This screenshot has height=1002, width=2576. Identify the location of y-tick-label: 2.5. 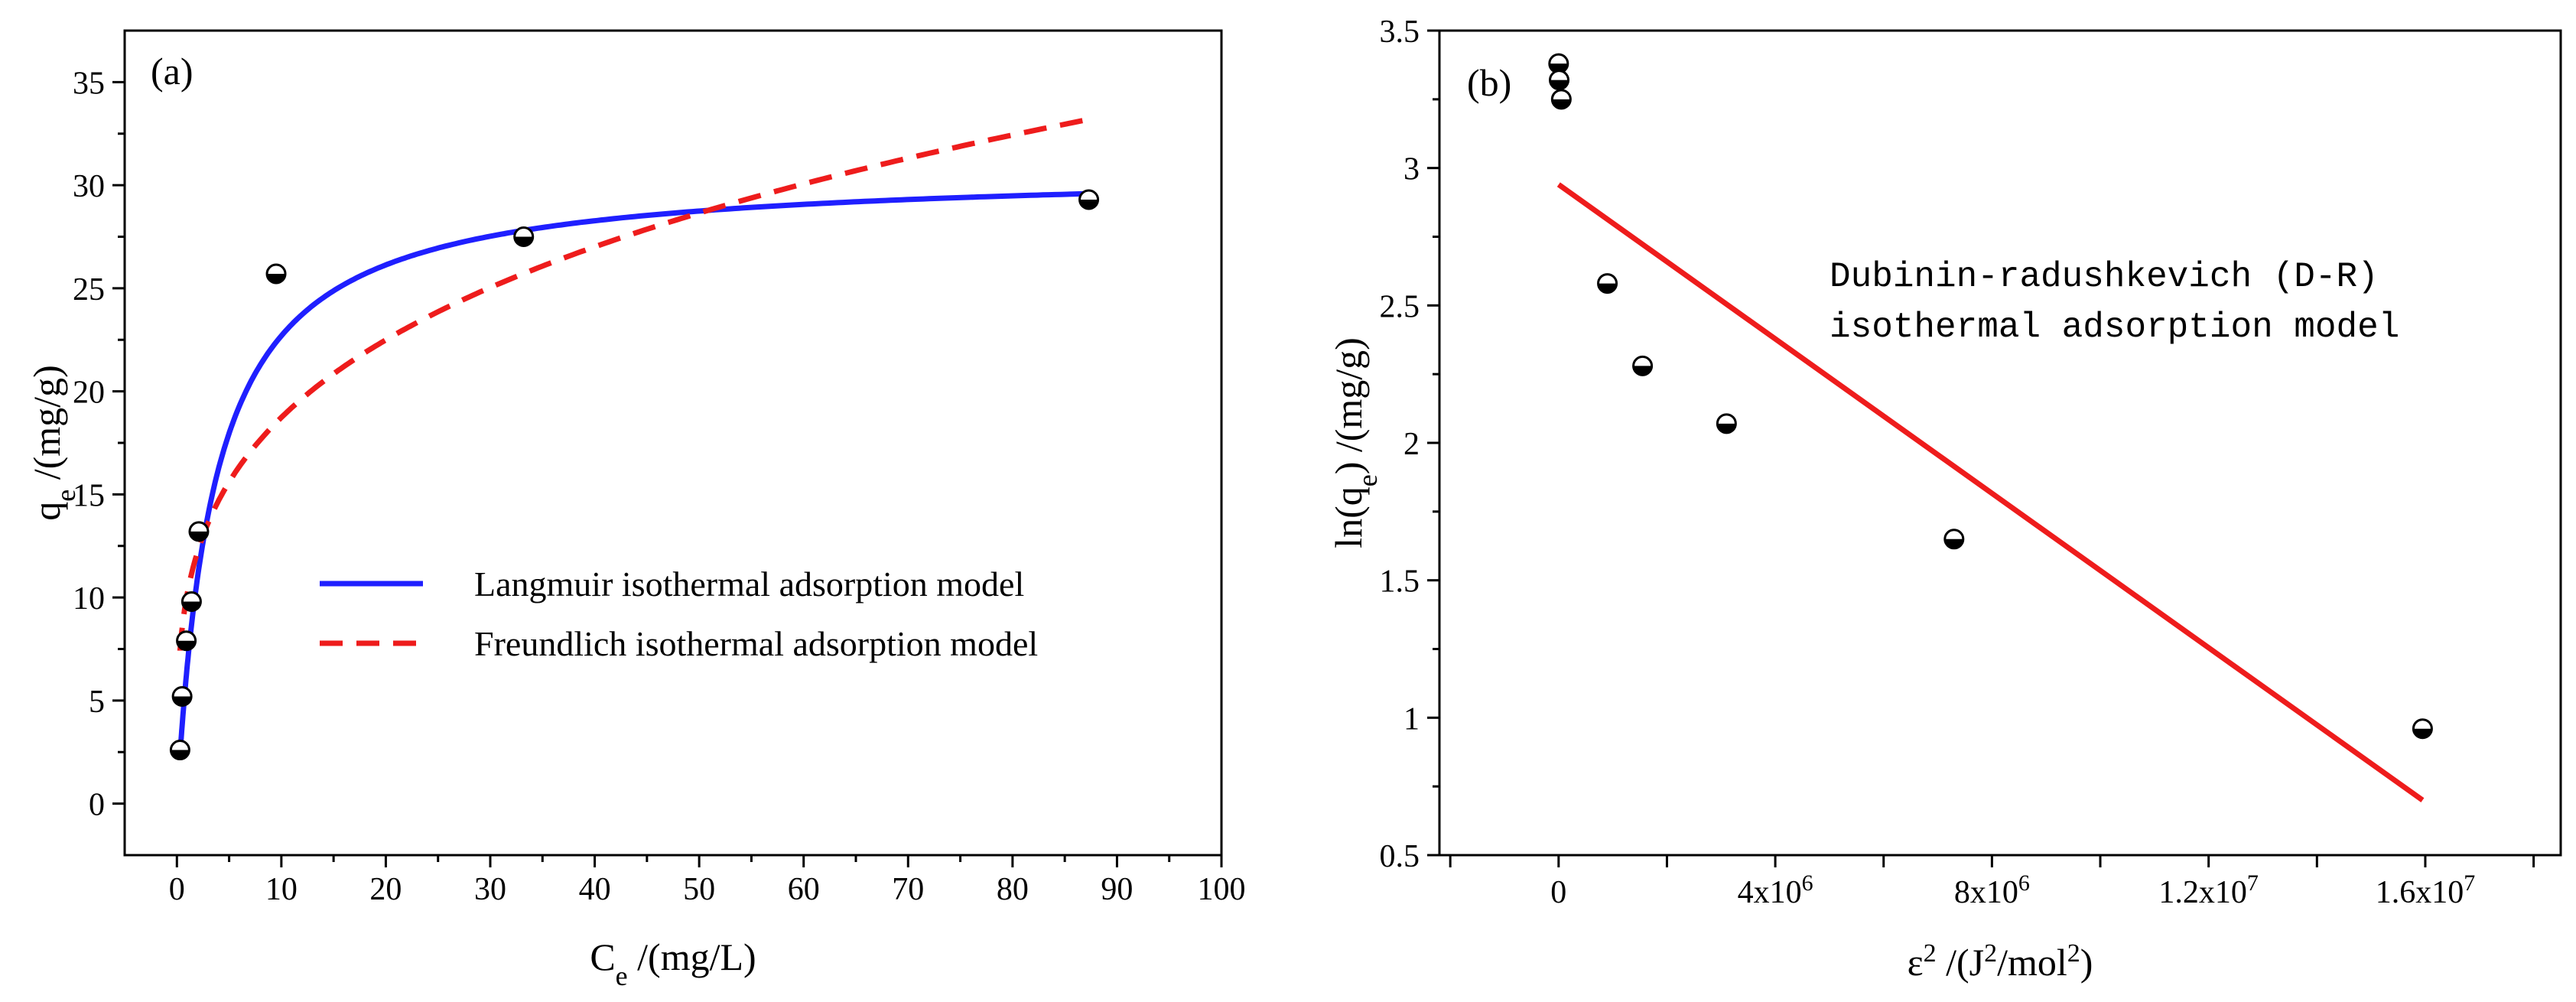
(1400, 306).